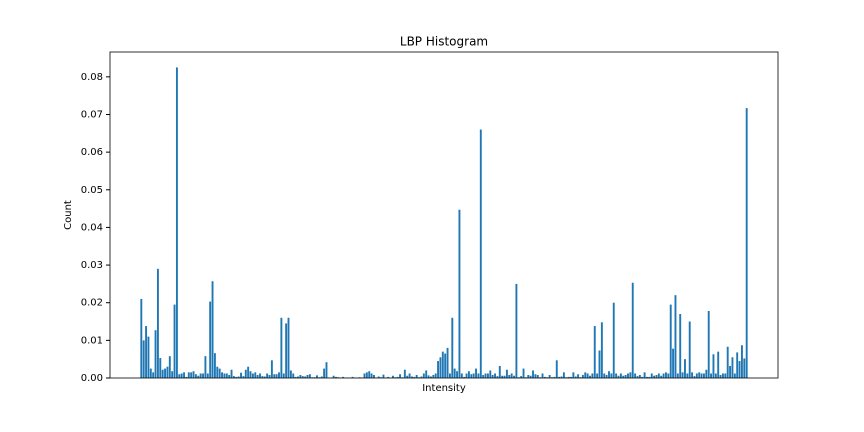  What do you see at coordinates (92, 190) in the screenshot?
I see `y-tick-label: 0.05` at bounding box center [92, 190].